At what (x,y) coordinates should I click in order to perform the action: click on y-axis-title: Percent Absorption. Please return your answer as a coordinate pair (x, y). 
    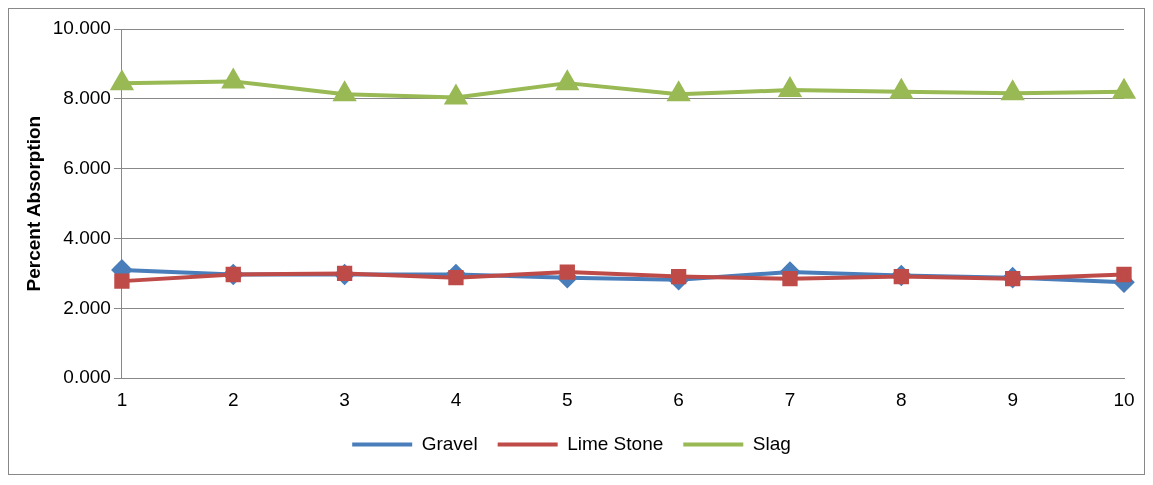
    Looking at the image, I should click on (33, 203).